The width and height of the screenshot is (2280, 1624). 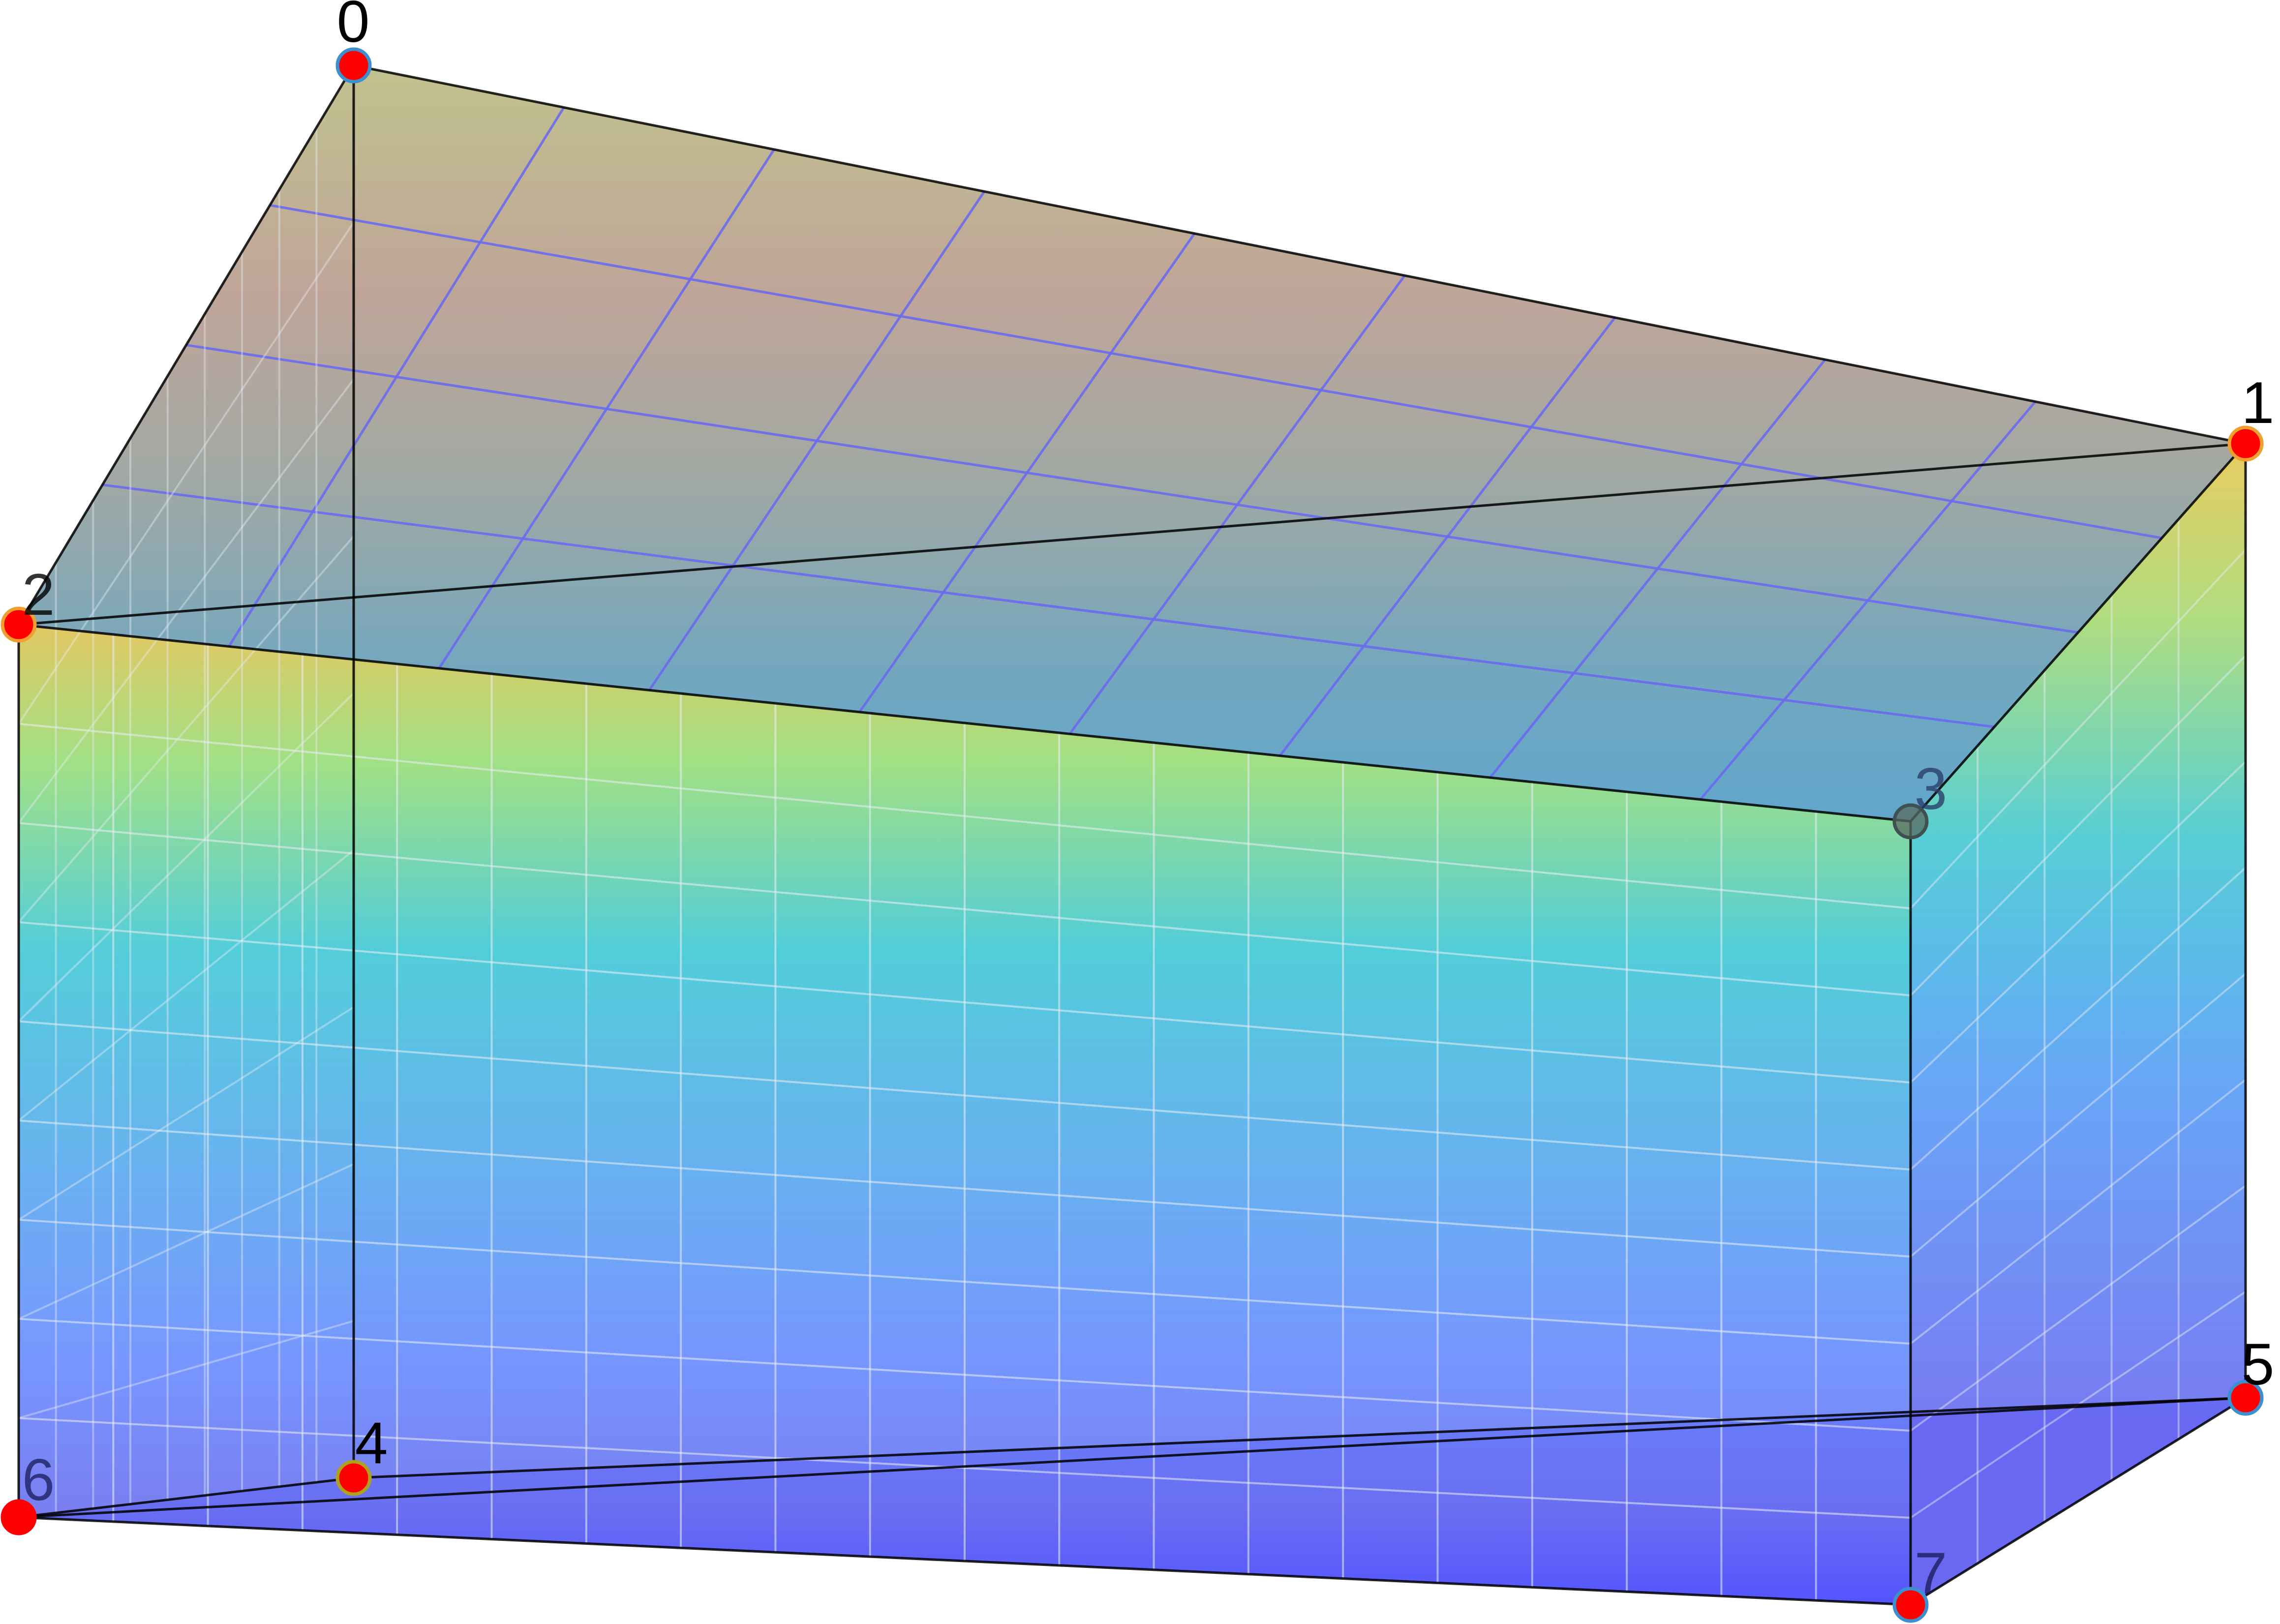 What do you see at coordinates (1910, 821) in the screenshot?
I see `vertex-3-marker` at bounding box center [1910, 821].